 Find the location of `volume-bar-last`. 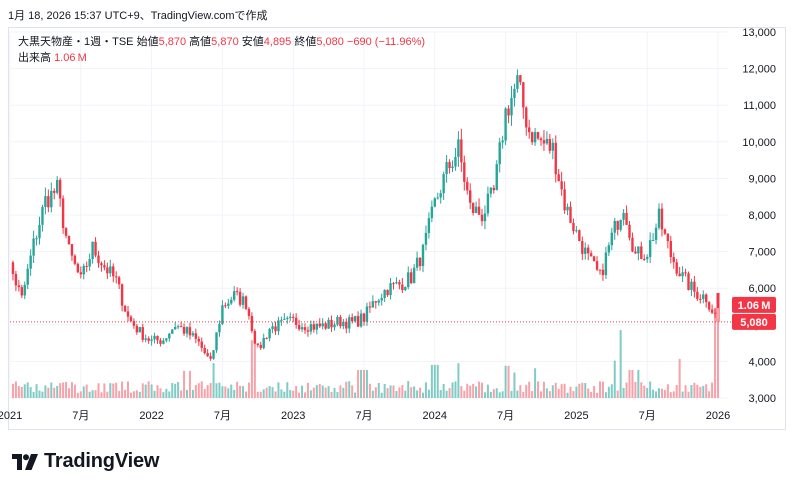

volume-bar-last is located at coordinates (718, 353).